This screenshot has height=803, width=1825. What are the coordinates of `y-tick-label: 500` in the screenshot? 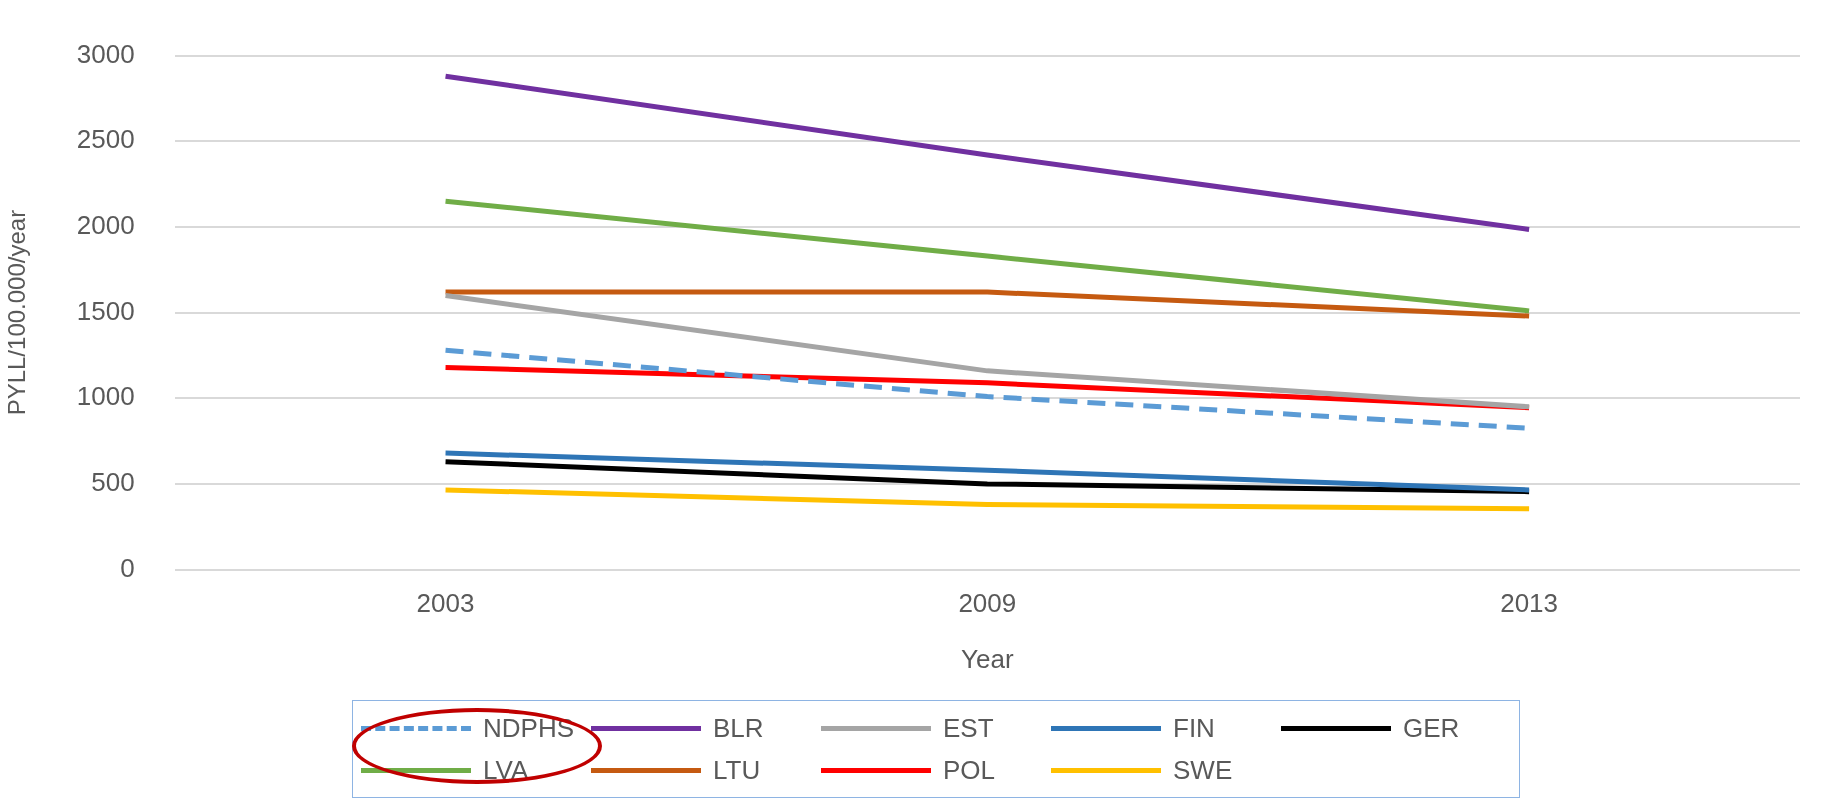 It's located at (113, 482).